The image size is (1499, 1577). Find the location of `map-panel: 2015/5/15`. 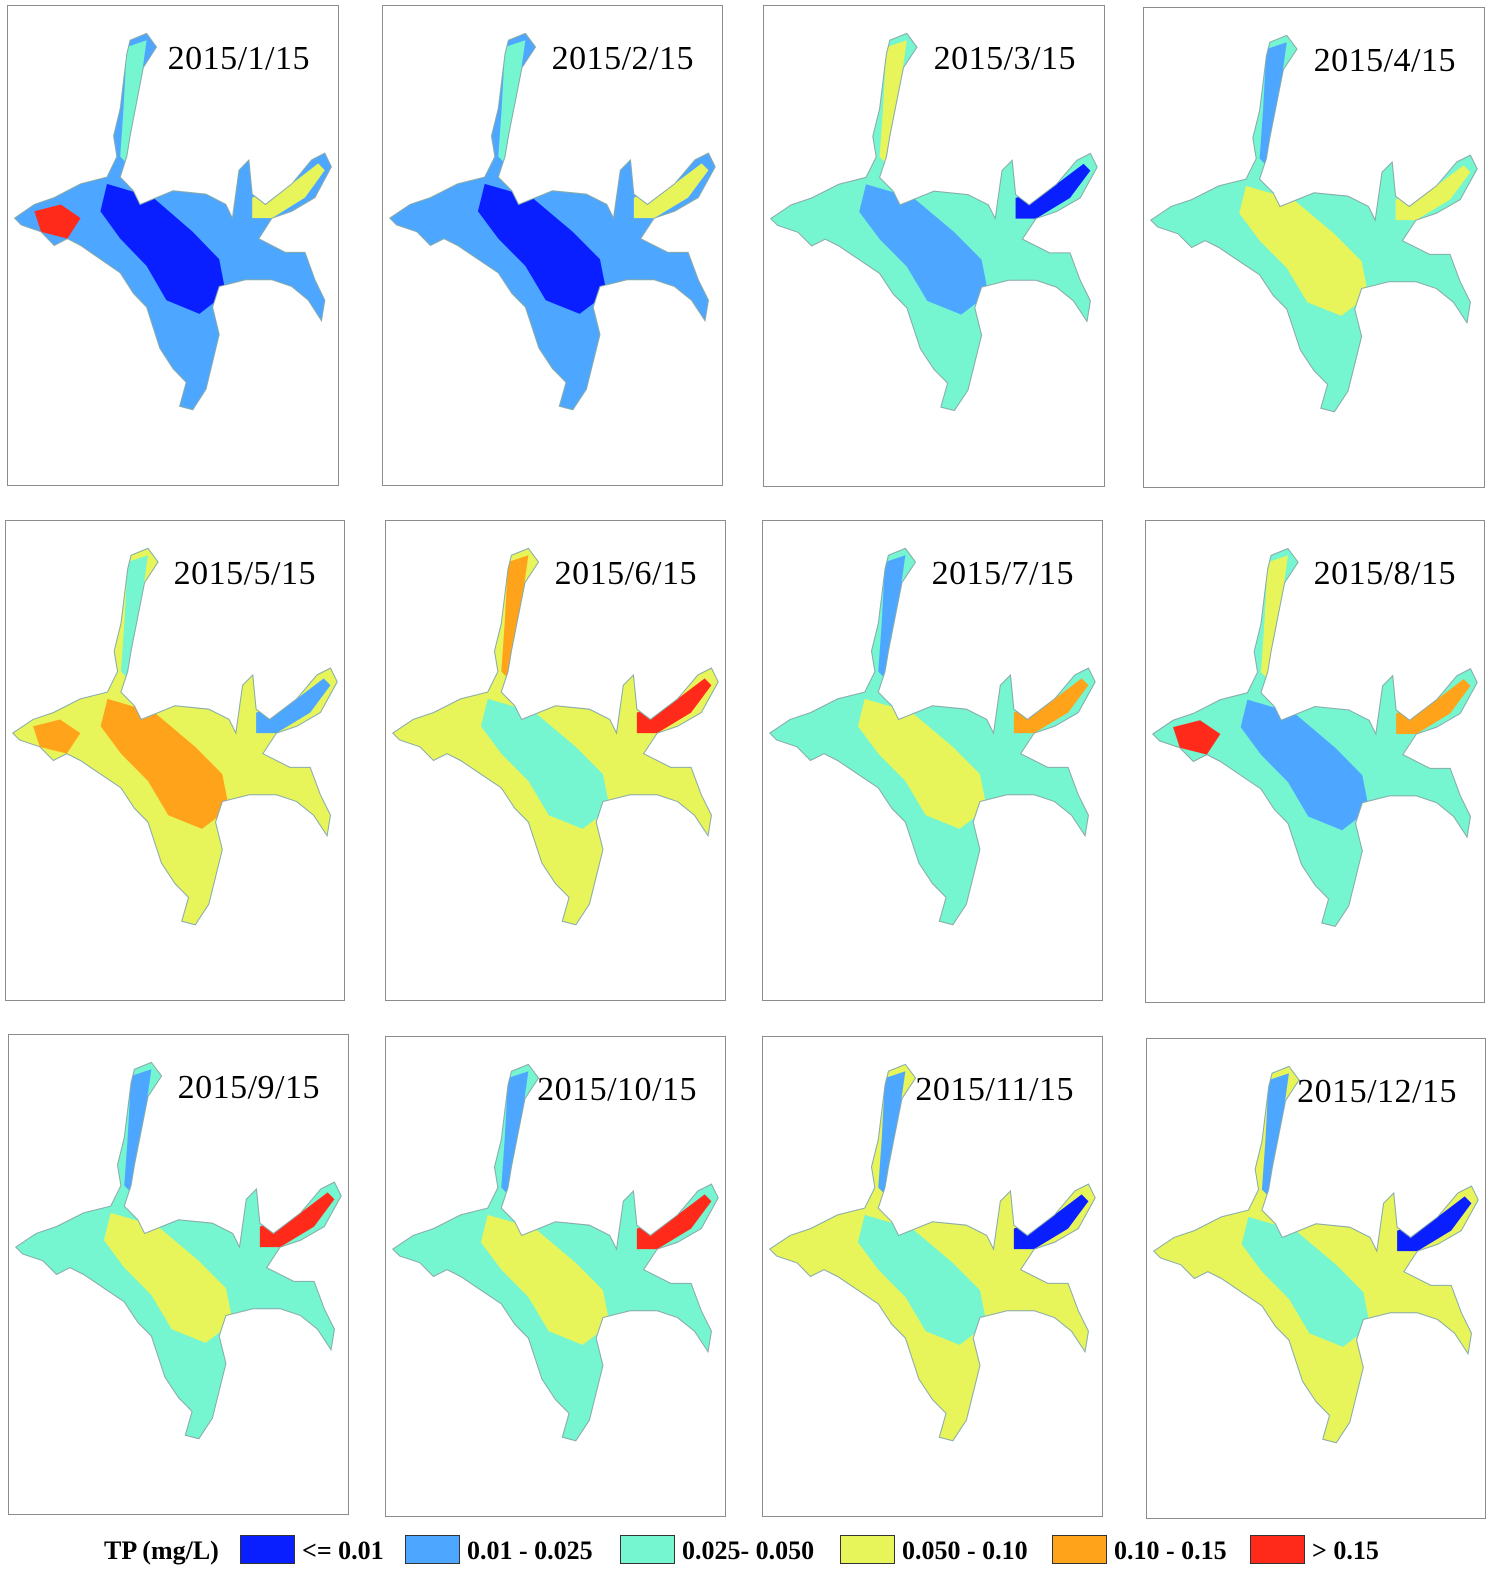

map-panel: 2015/5/15 is located at coordinates (175, 760).